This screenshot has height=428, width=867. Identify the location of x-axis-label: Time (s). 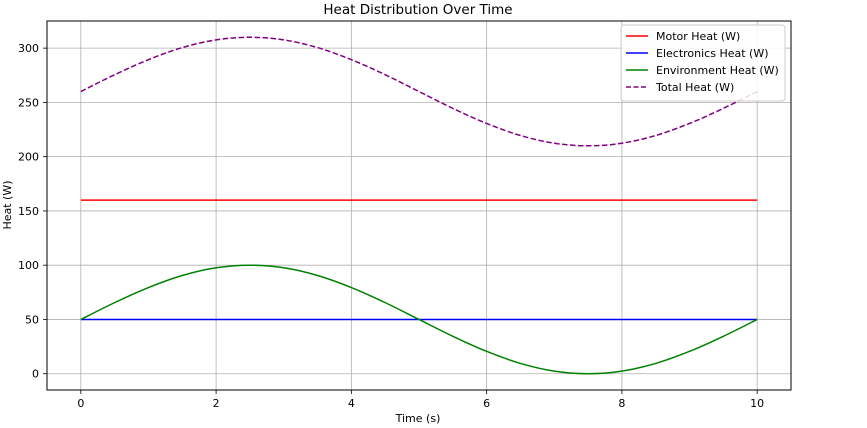
(418, 418).